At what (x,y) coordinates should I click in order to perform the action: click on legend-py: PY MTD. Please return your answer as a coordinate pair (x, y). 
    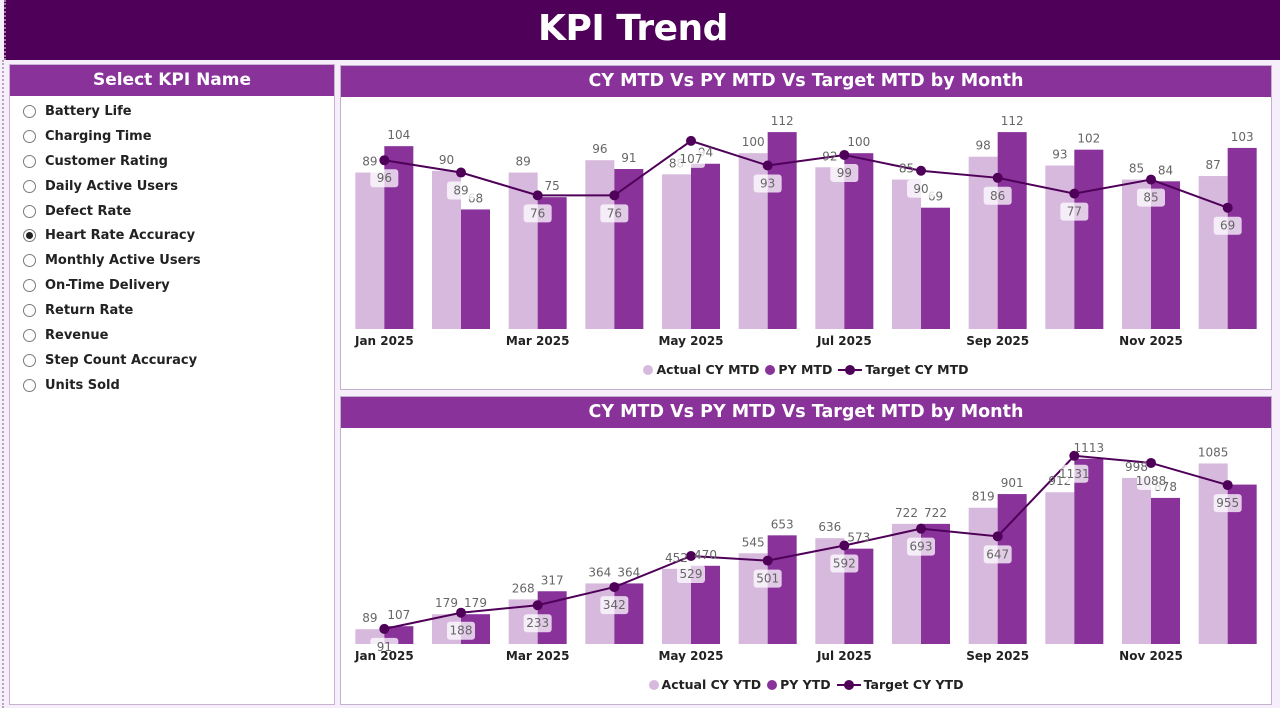
    Looking at the image, I should click on (798, 369).